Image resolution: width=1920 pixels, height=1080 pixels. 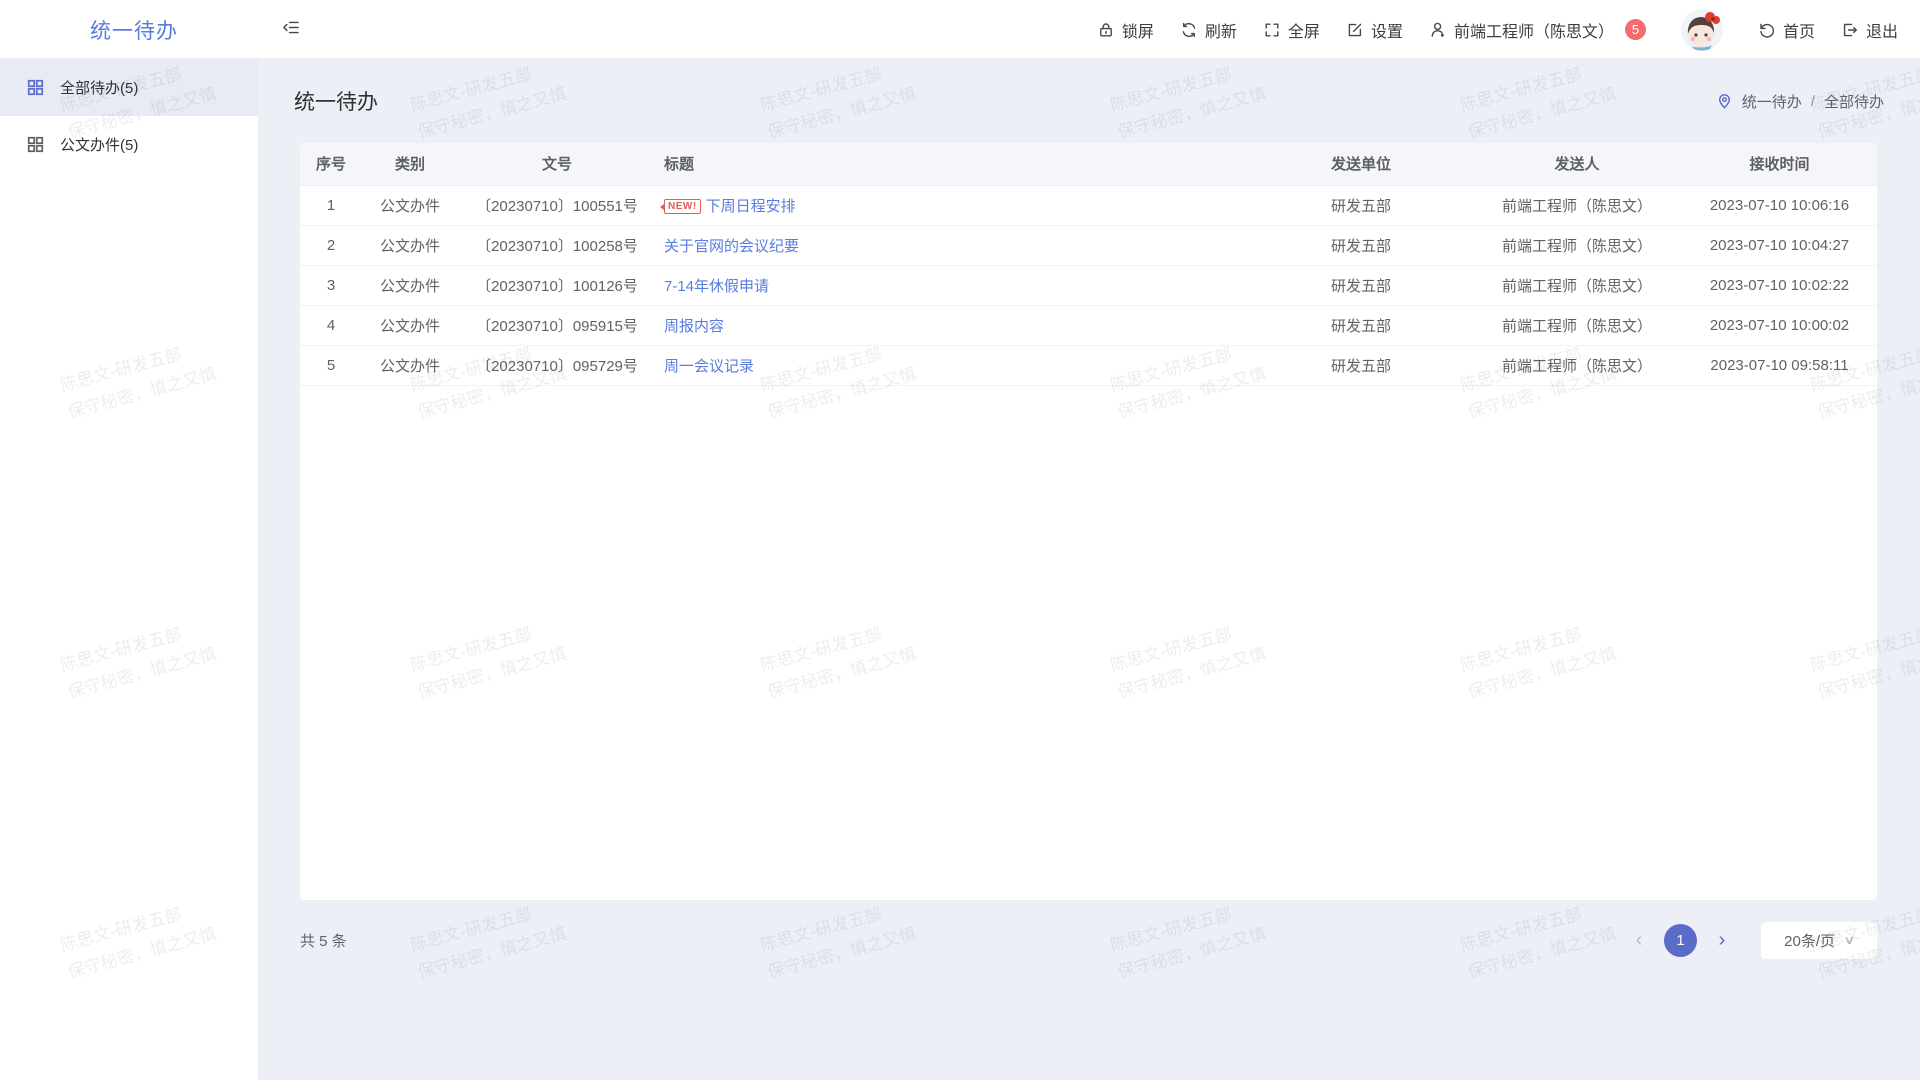 I want to click on user-icon, so click(x=1438, y=30).